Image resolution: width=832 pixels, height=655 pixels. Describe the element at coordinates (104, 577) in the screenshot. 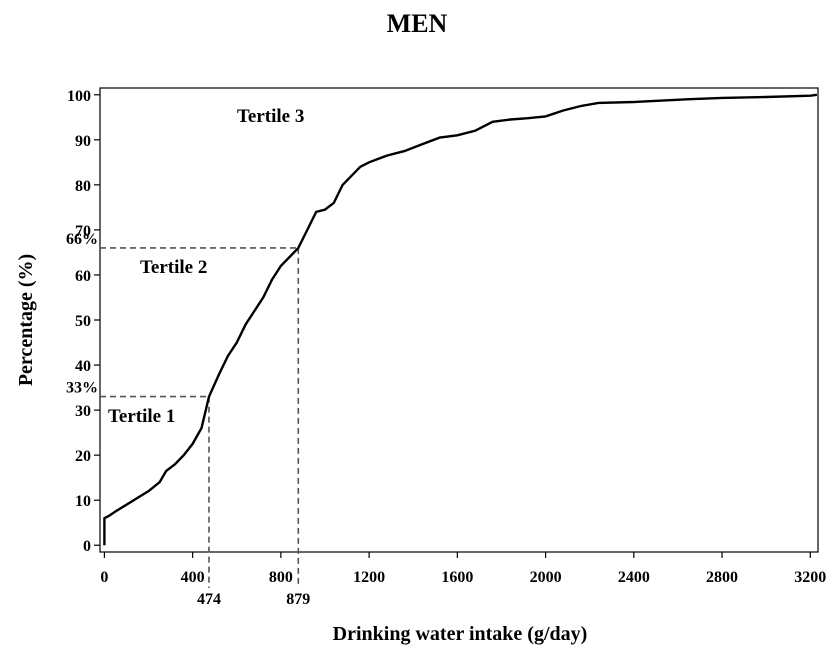

I see `x-tick-label: 0` at that location.